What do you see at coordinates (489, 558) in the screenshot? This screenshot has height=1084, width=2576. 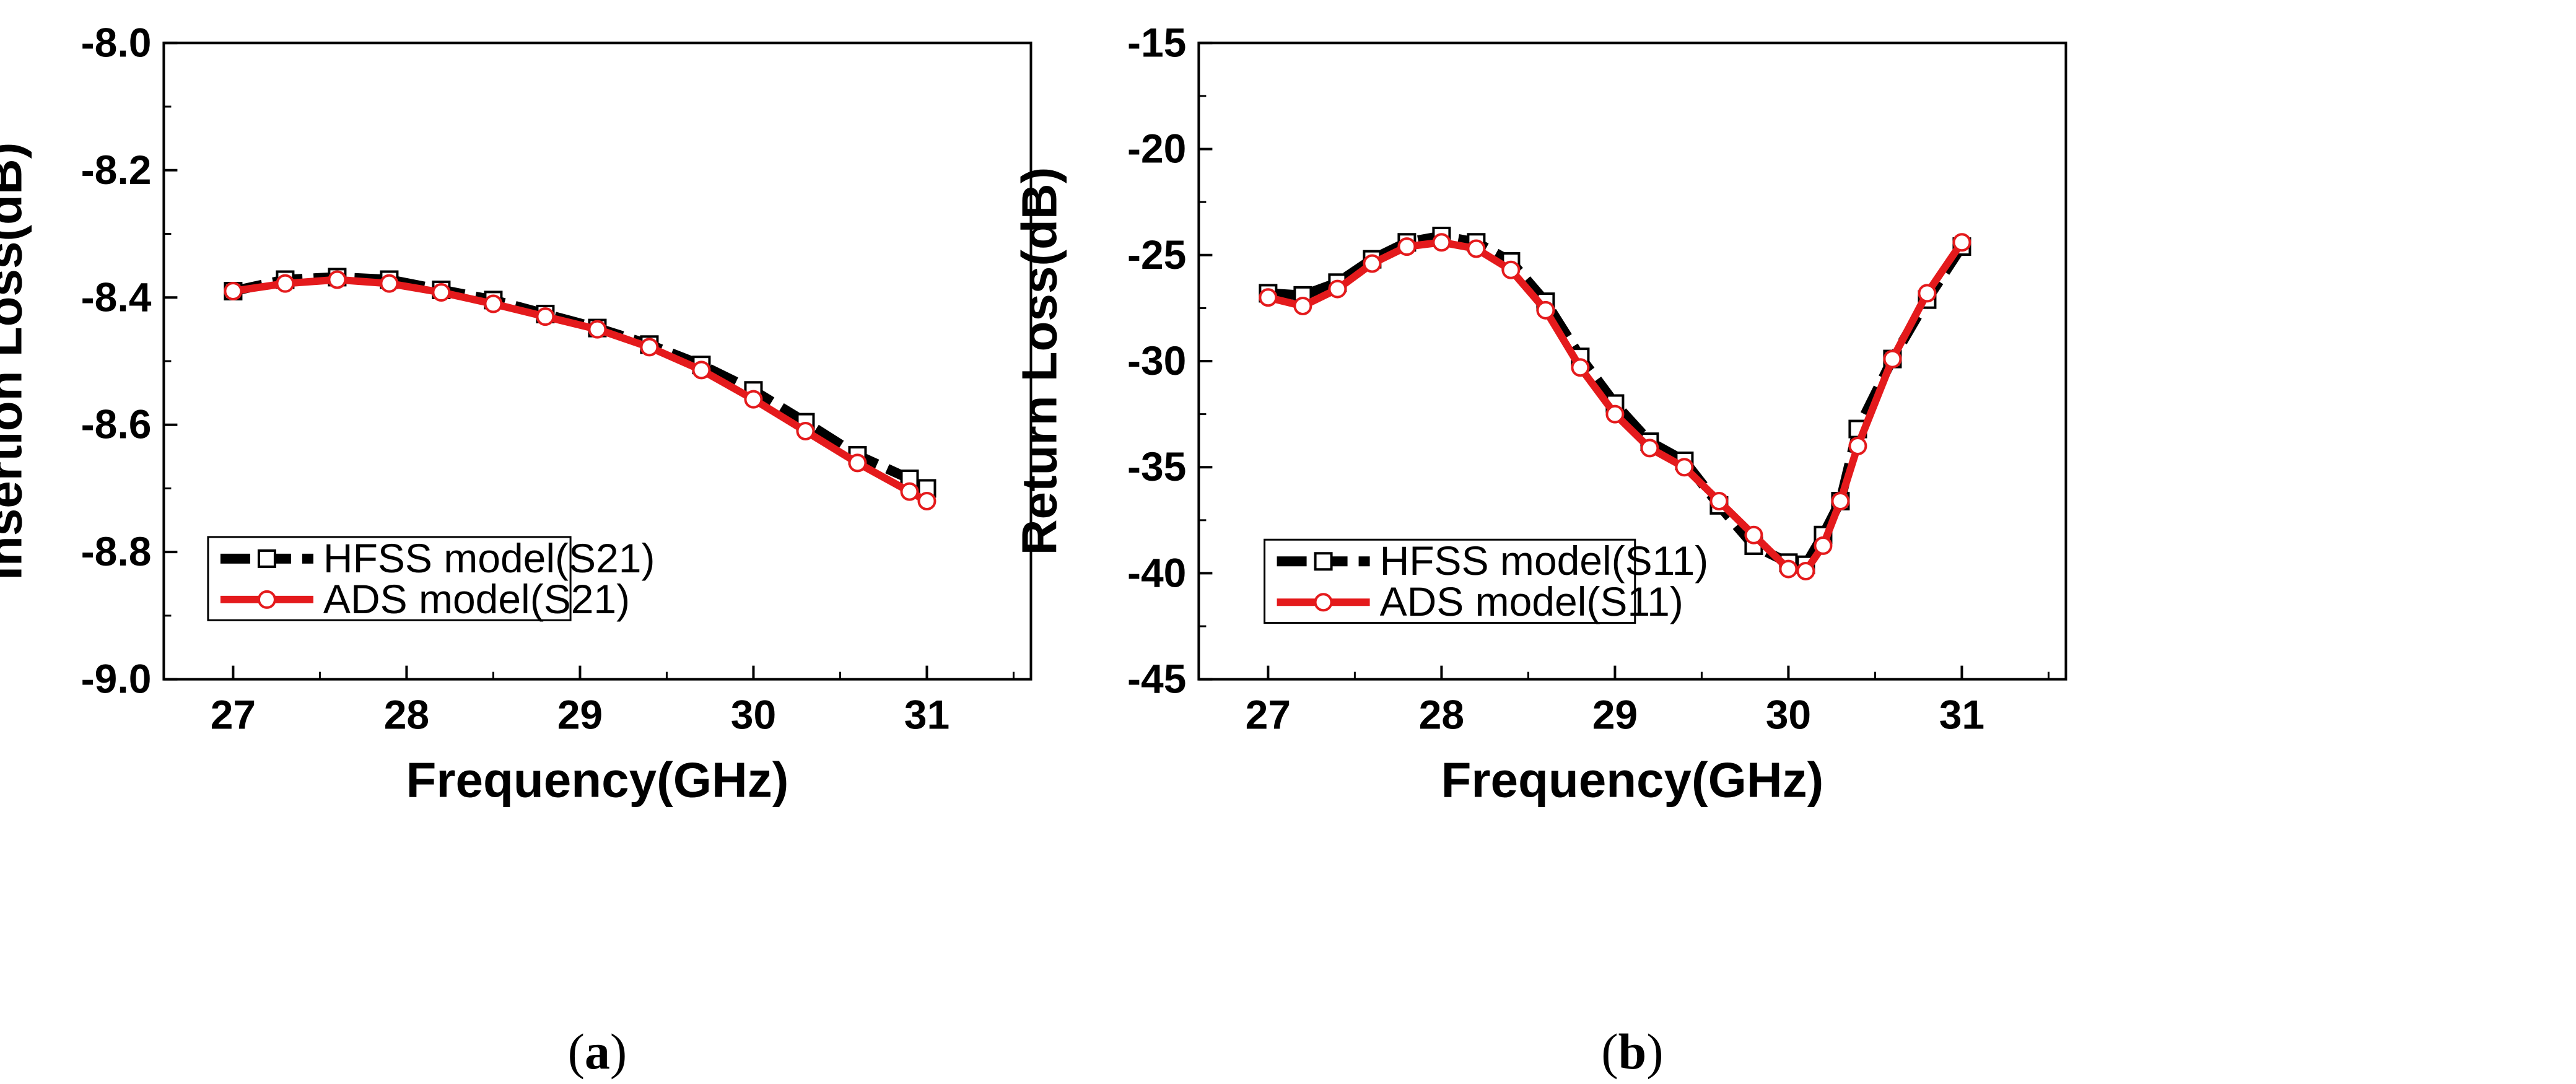 I see `legend-label: HFSS model(S21)` at bounding box center [489, 558].